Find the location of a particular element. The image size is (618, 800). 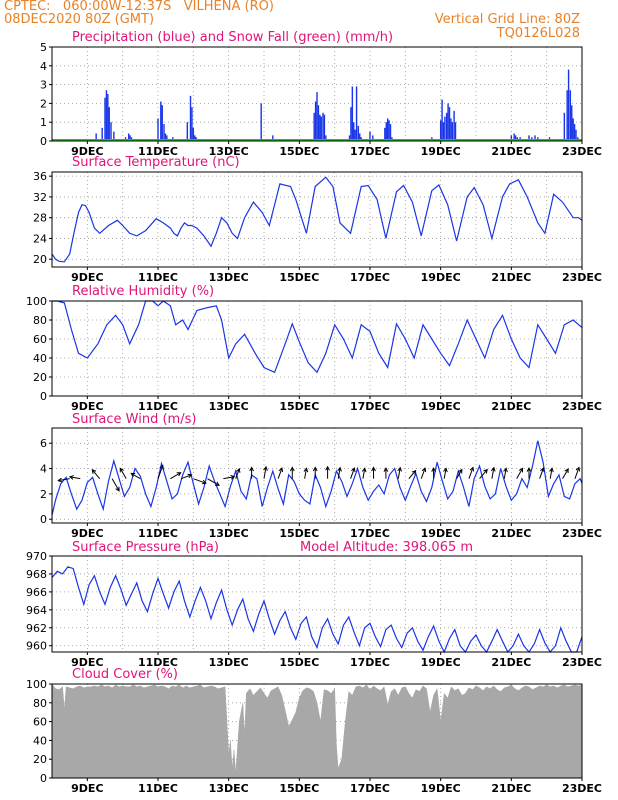

y-tick-label: 2 is located at coordinates (43, 494).